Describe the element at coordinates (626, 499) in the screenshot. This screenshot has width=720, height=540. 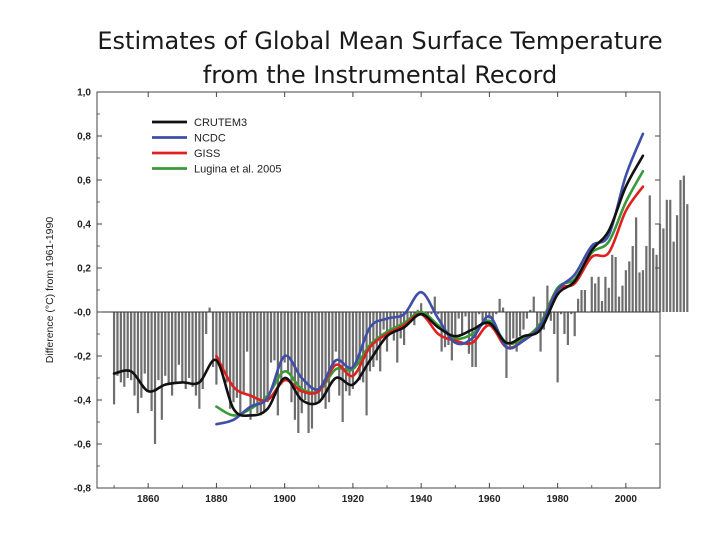
I see `x-tick-label: 2000` at that location.